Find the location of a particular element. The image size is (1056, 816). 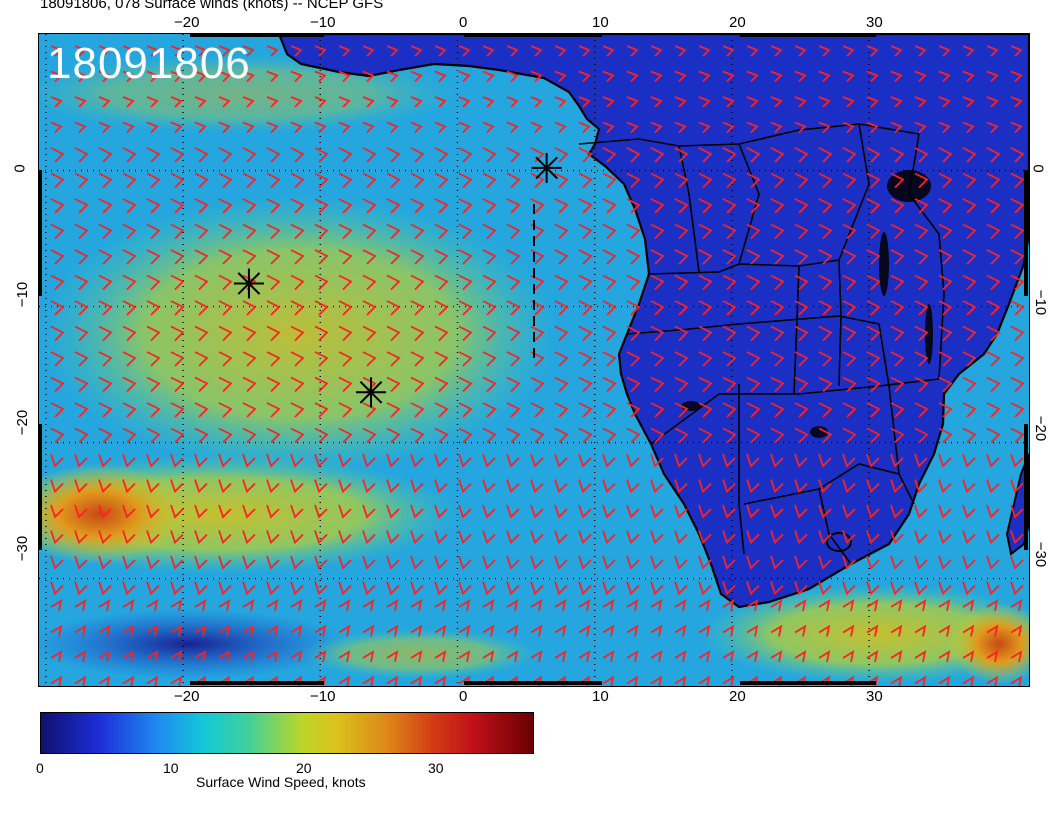

colorbar-tick: 10 is located at coordinates (171, 768).